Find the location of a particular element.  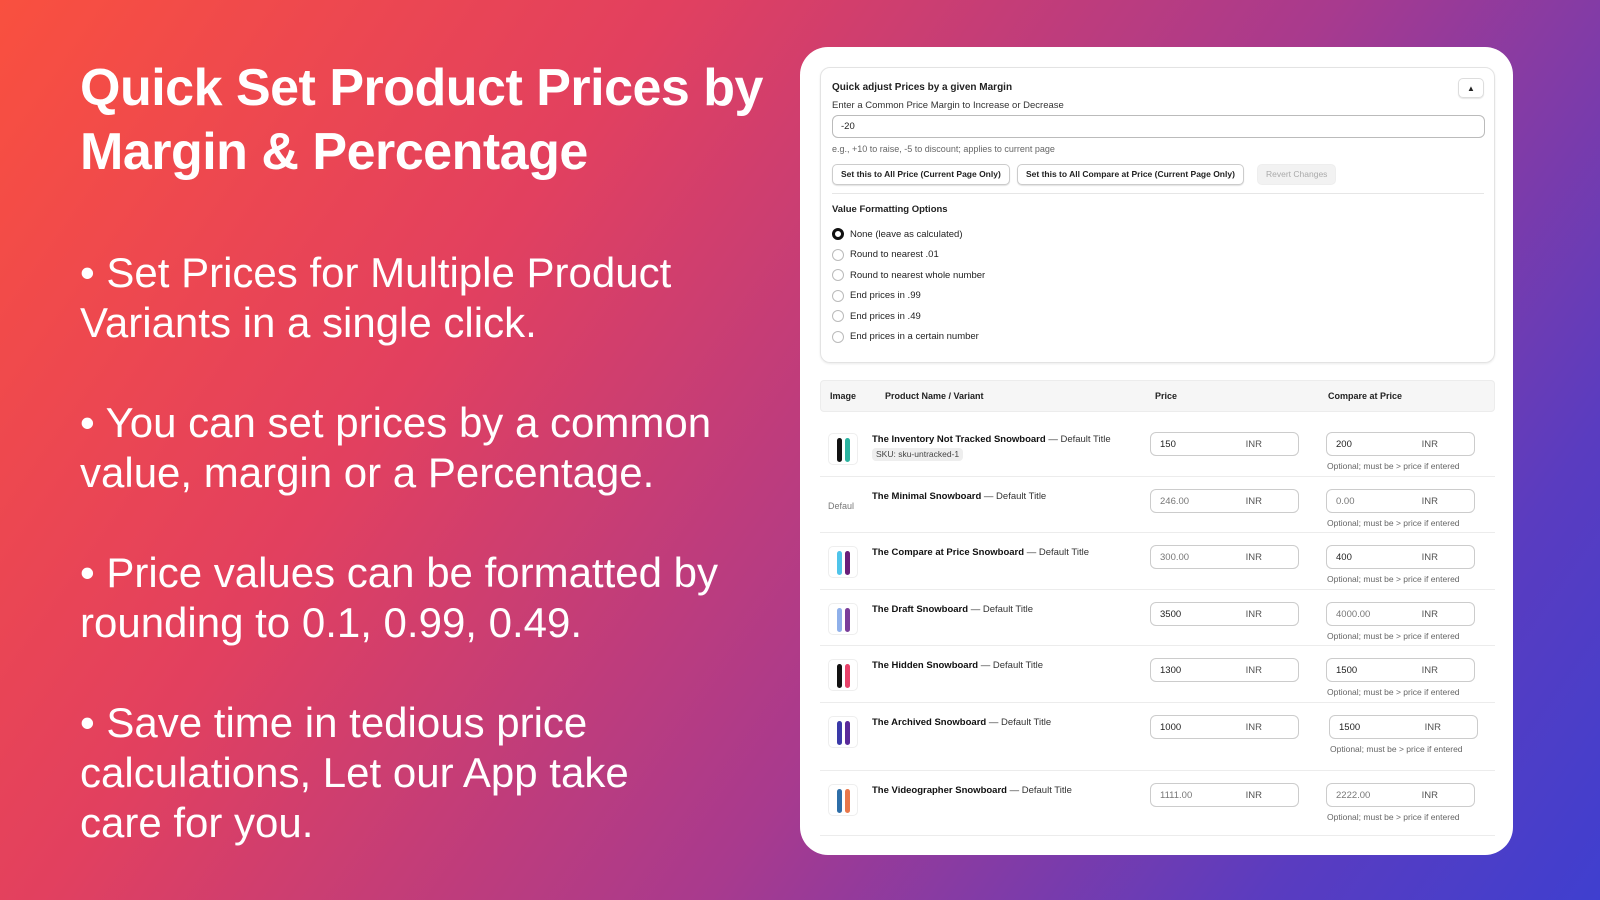

format-option: None (leave as calculated) is located at coordinates (897, 234).